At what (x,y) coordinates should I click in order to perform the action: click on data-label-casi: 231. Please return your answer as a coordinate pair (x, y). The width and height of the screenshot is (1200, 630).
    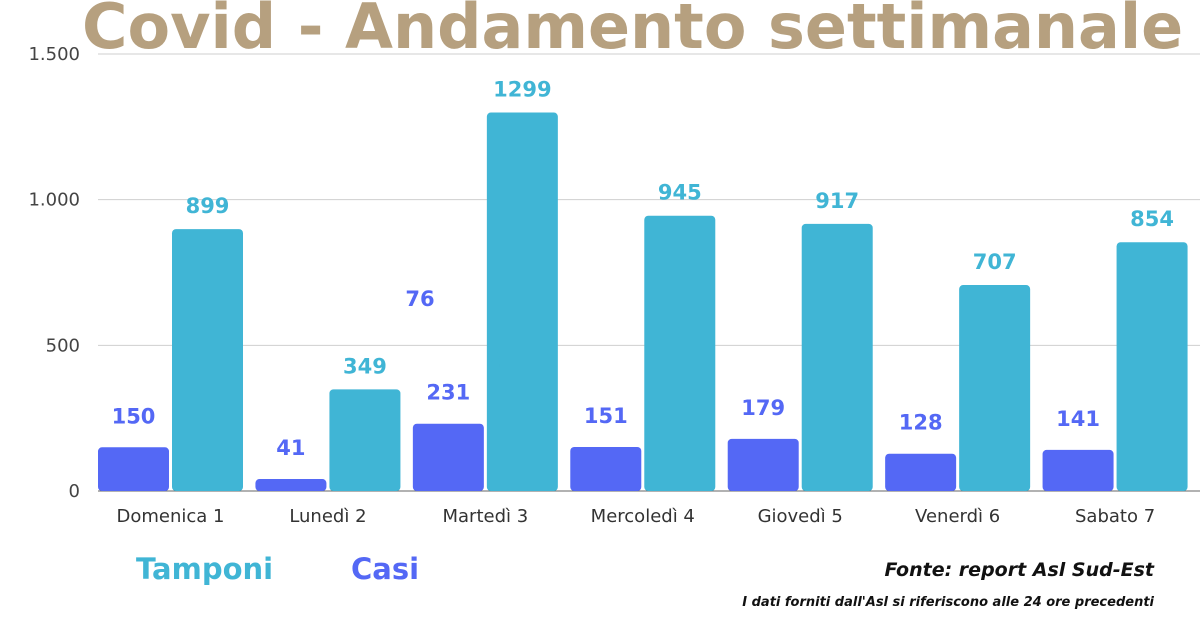
    Looking at the image, I should click on (448, 393).